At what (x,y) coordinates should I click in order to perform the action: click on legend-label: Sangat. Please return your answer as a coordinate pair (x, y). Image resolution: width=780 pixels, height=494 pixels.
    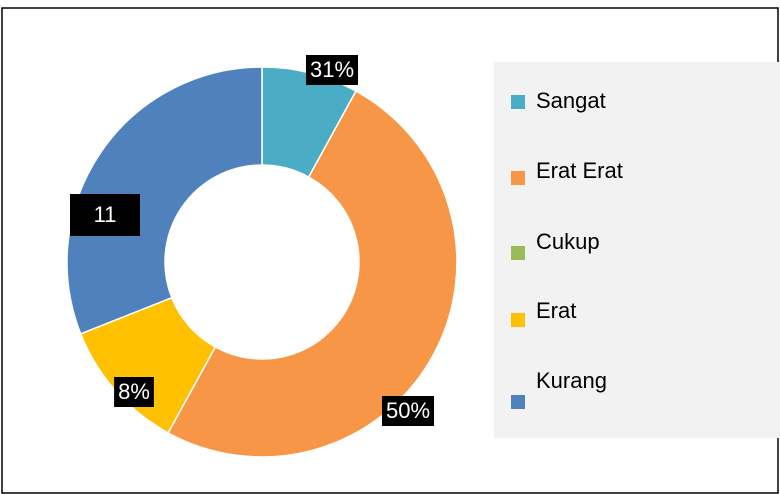
    Looking at the image, I should click on (571, 100).